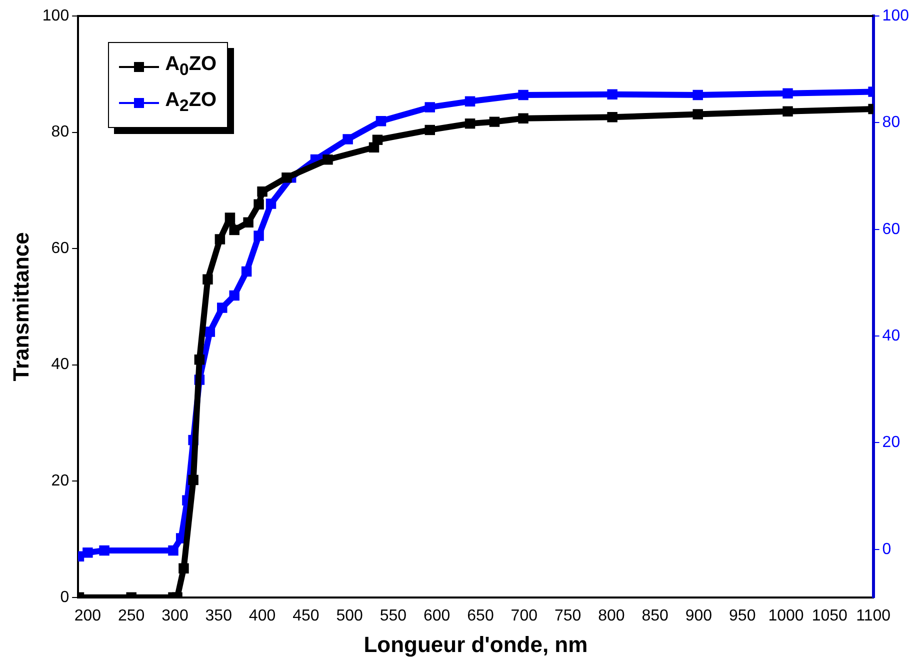 Image resolution: width=922 pixels, height=668 pixels. Describe the element at coordinates (60, 481) in the screenshot. I see `y-tick-label: 20` at that location.